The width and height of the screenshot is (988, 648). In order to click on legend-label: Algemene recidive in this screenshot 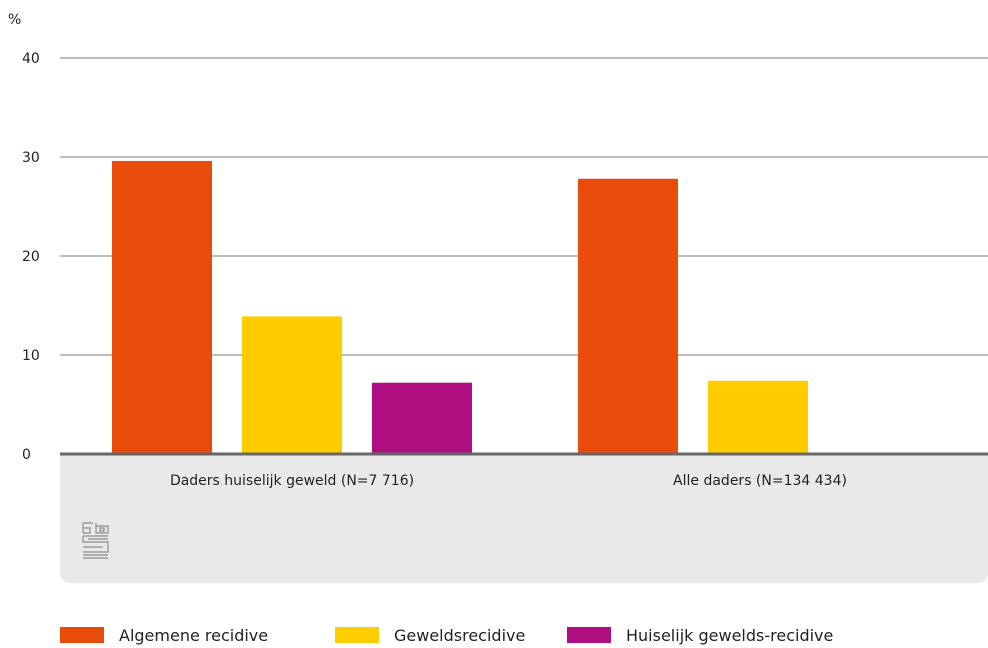, I will do `click(193, 635)`.